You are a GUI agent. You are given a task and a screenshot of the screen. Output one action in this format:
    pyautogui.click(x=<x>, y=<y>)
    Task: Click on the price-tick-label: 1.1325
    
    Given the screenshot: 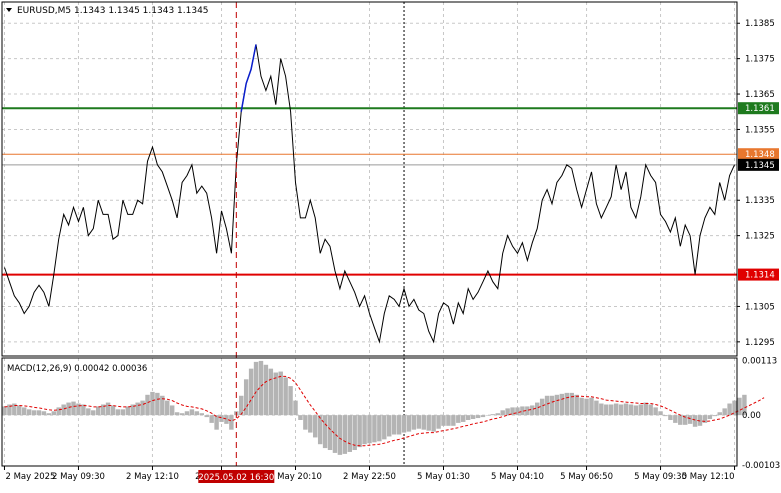 What is the action you would take?
    pyautogui.click(x=760, y=237)
    